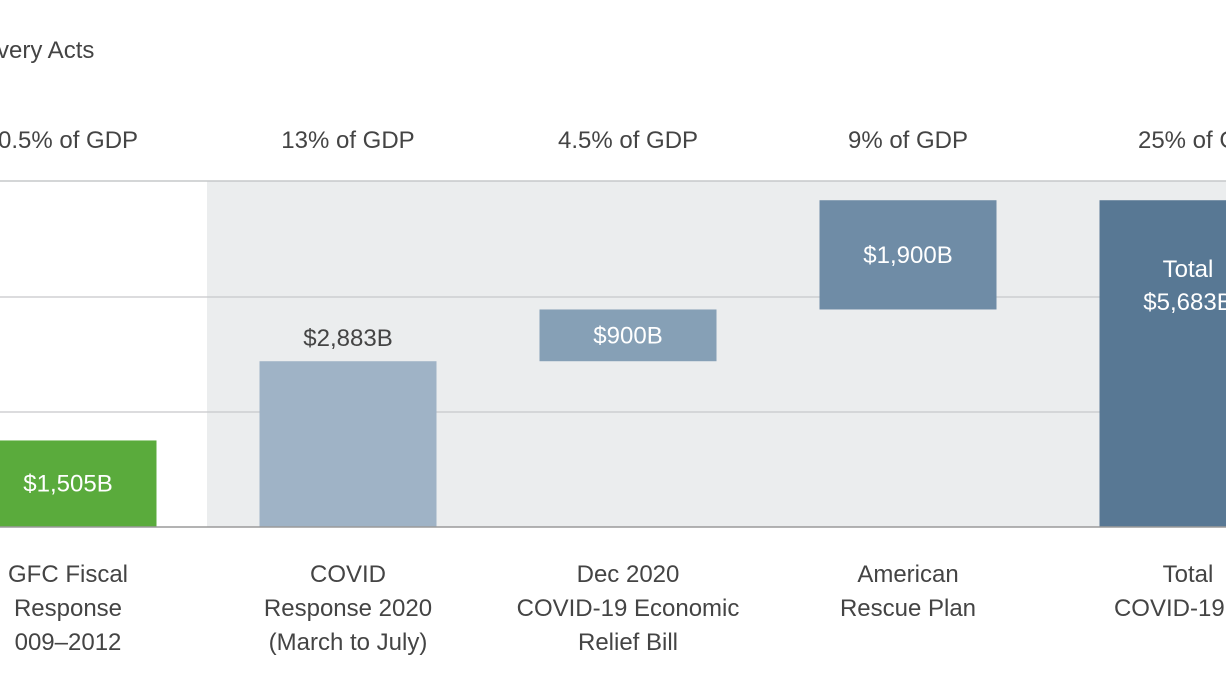 Image resolution: width=1226 pixels, height=690 pixels. I want to click on category-label: Response 2020, so click(348, 608).